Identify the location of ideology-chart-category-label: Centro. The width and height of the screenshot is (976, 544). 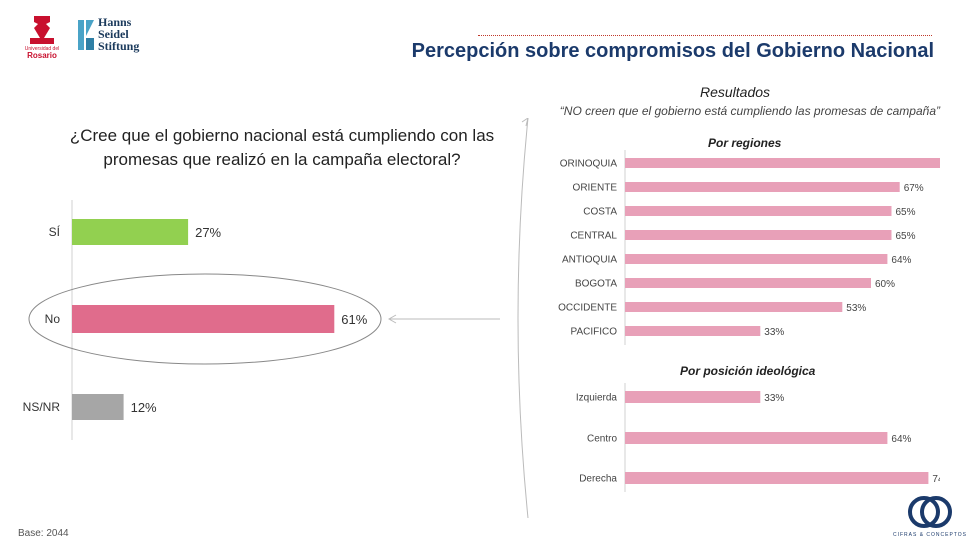
(602, 439).